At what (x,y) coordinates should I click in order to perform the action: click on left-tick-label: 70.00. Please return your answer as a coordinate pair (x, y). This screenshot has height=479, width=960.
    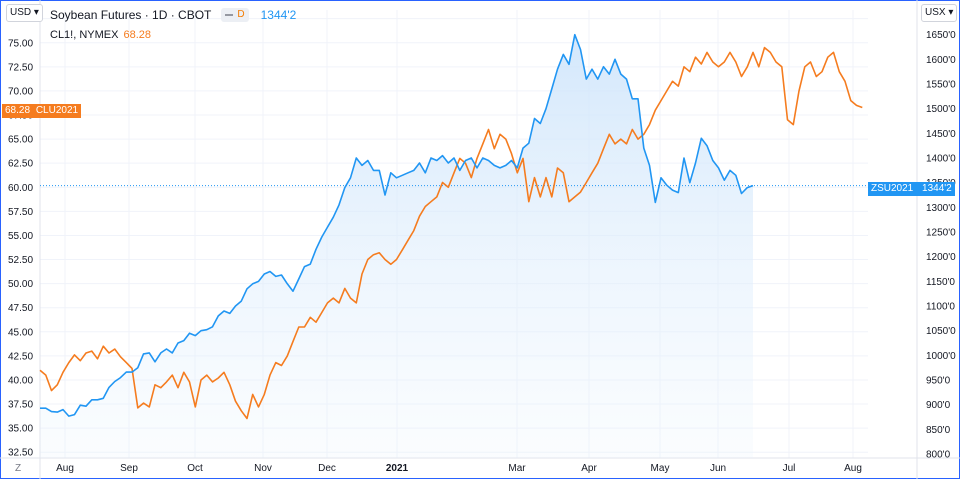
    Looking at the image, I should click on (20, 91).